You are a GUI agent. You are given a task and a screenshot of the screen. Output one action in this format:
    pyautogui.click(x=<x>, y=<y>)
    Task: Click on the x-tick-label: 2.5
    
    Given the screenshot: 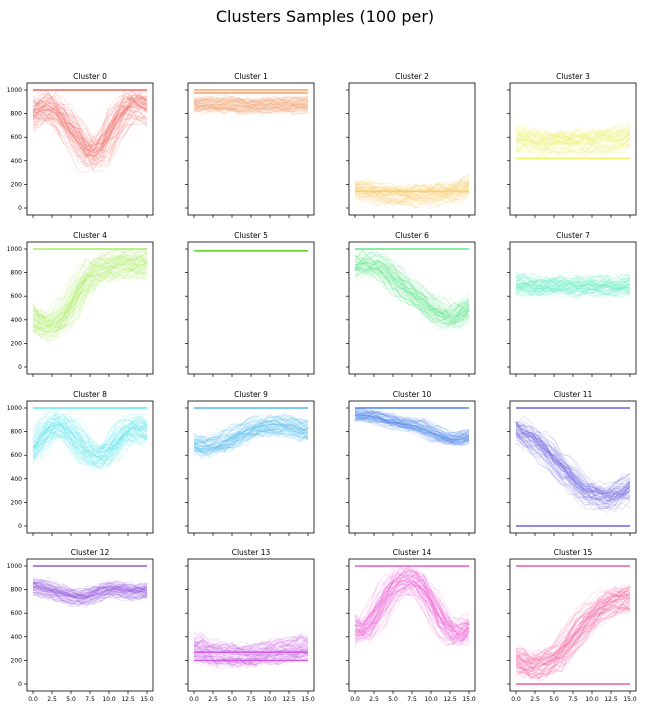 What is the action you would take?
    pyautogui.click(x=52, y=699)
    